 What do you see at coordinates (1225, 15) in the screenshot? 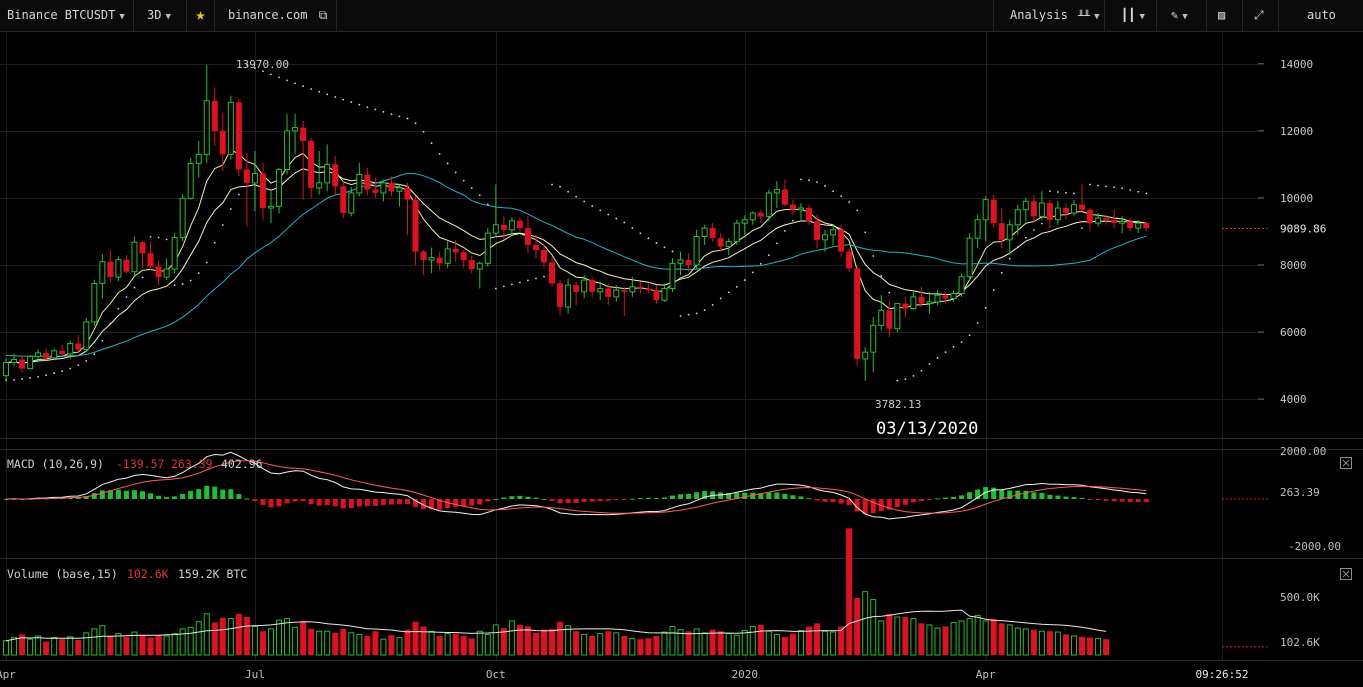
I see `snapshot-button: ▨` at bounding box center [1225, 15].